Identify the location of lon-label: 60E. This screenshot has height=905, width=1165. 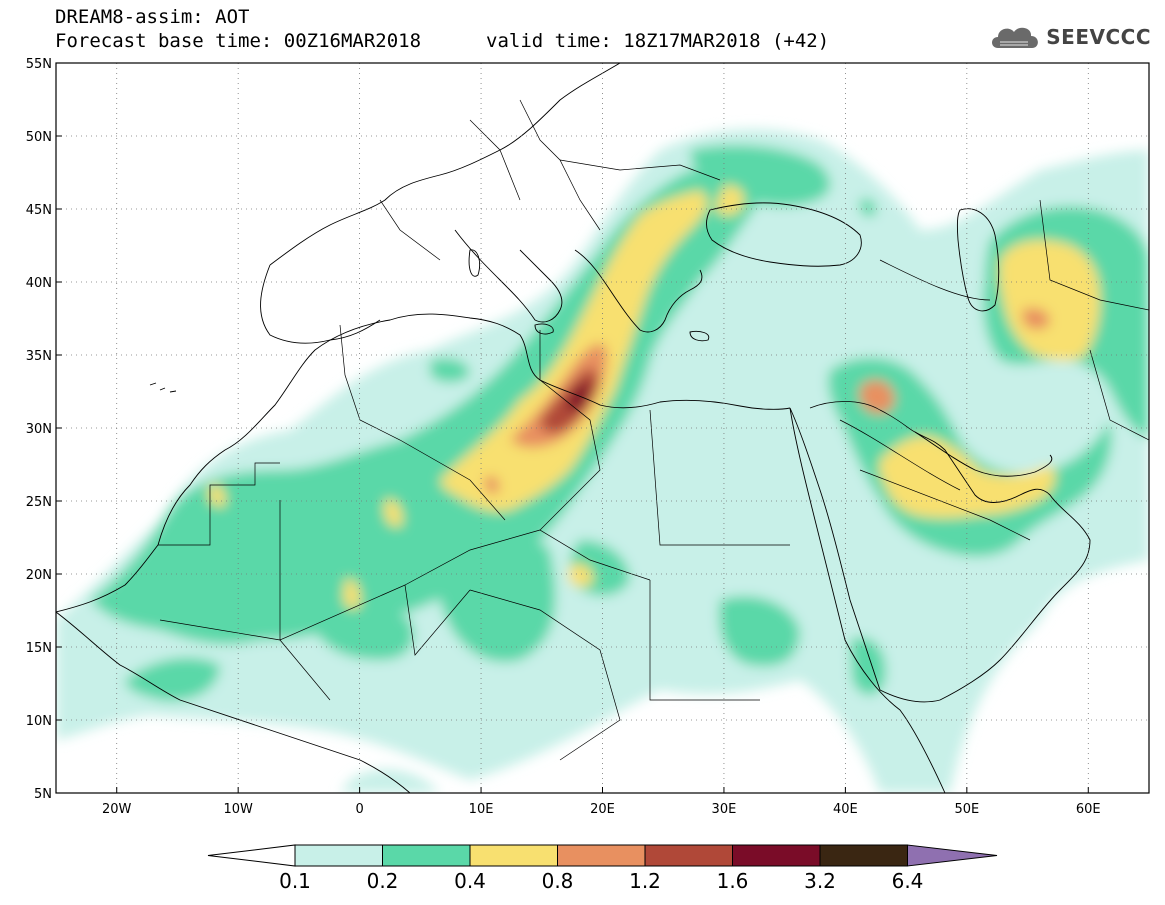
(1088, 809).